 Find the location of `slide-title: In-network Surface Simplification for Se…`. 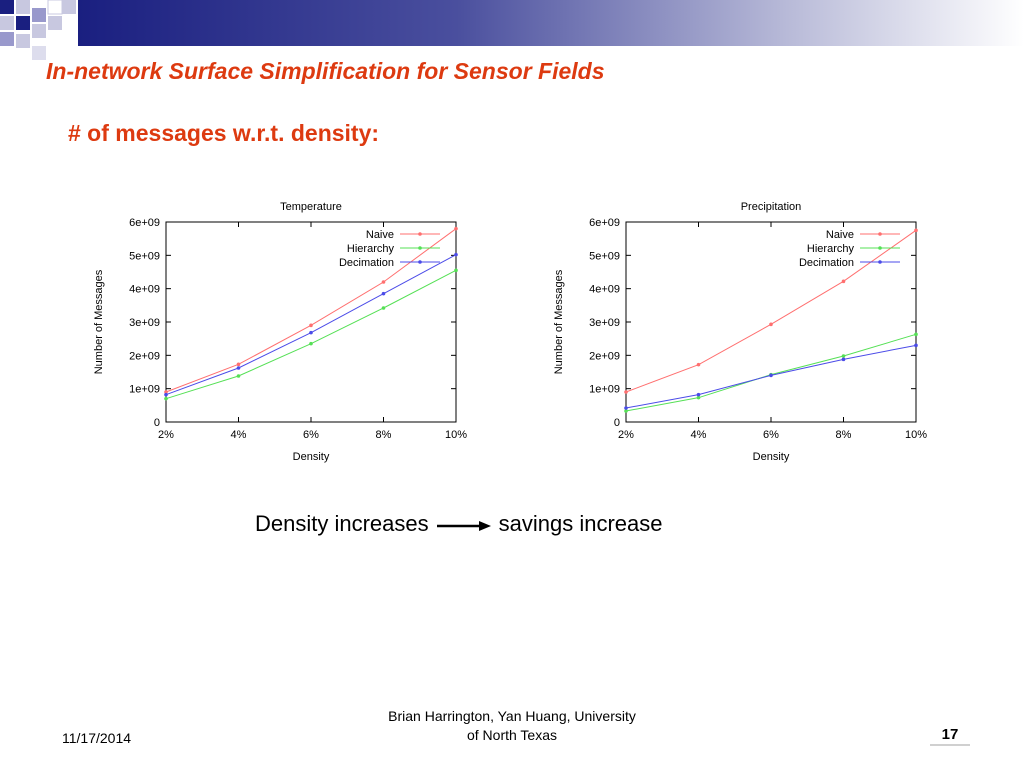

slide-title: In-network Surface Simplification for Se… is located at coordinates (325, 71).